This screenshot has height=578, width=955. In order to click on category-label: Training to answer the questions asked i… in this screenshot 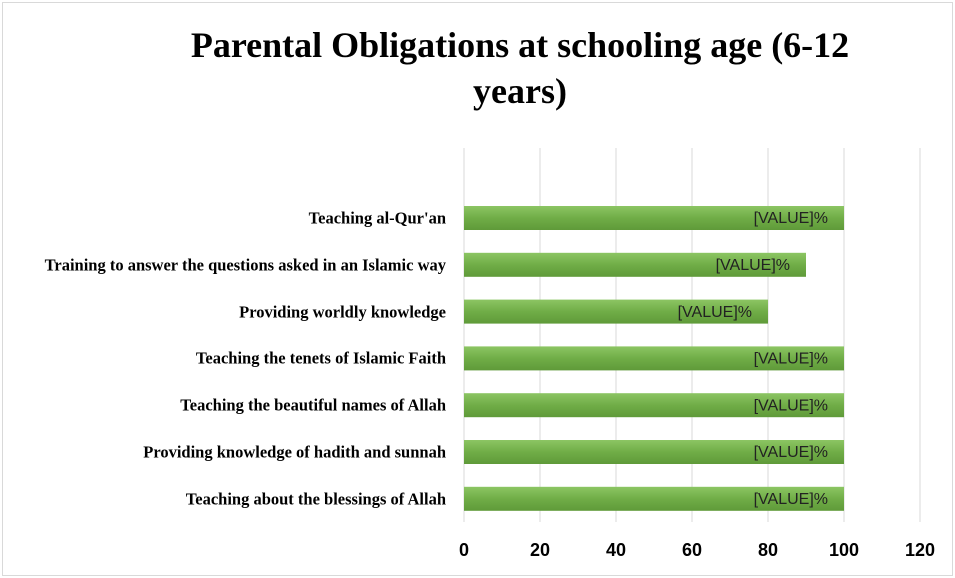, I will do `click(245, 265)`.